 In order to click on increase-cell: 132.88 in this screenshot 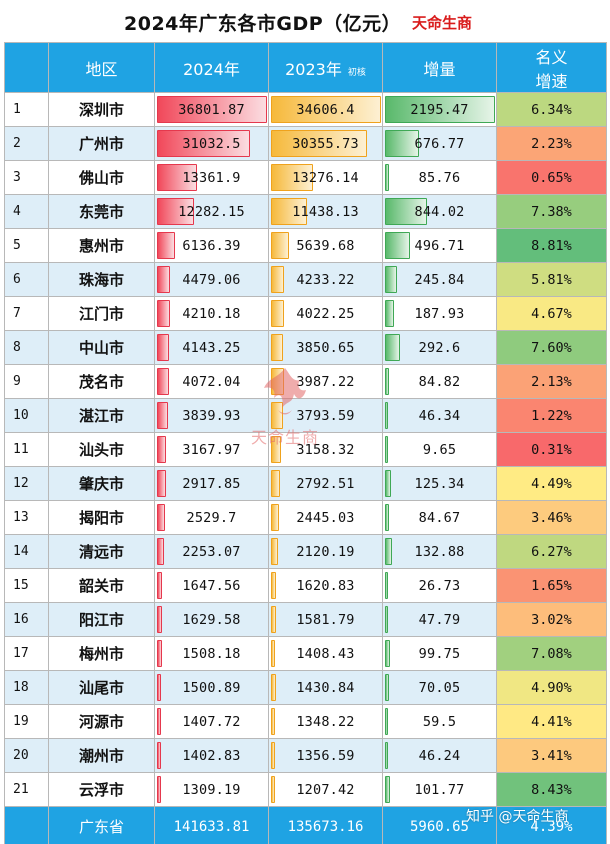, I will do `click(439, 551)`.